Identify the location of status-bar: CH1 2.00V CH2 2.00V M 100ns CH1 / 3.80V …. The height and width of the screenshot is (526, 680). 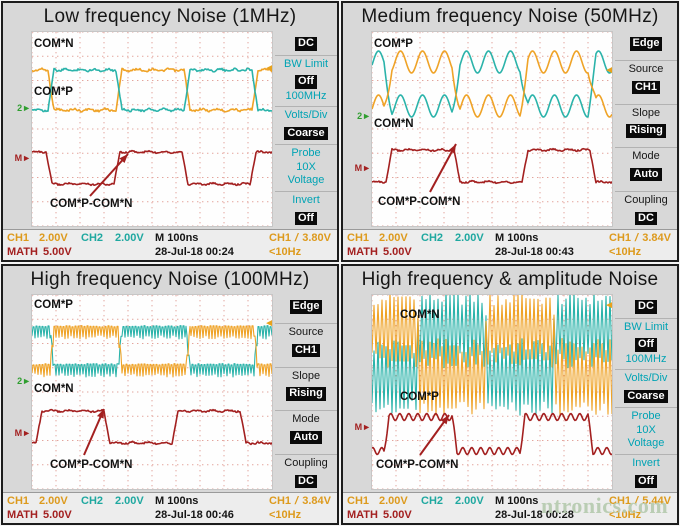
(170, 244).